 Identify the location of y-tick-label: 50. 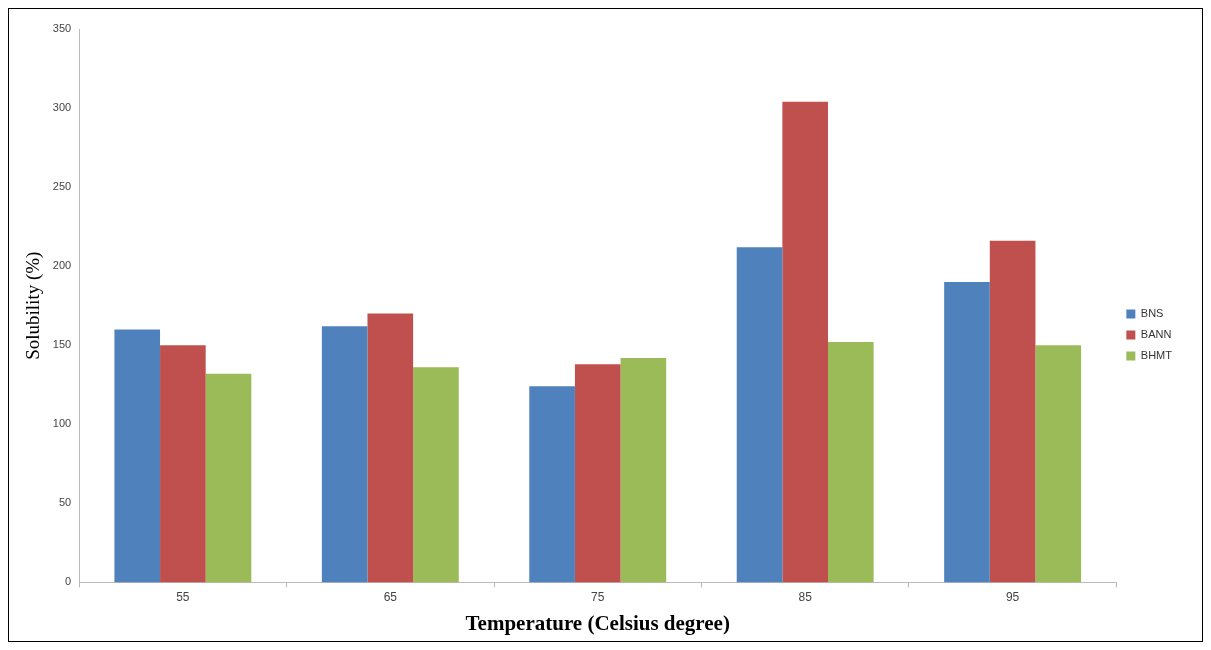
(65, 502).